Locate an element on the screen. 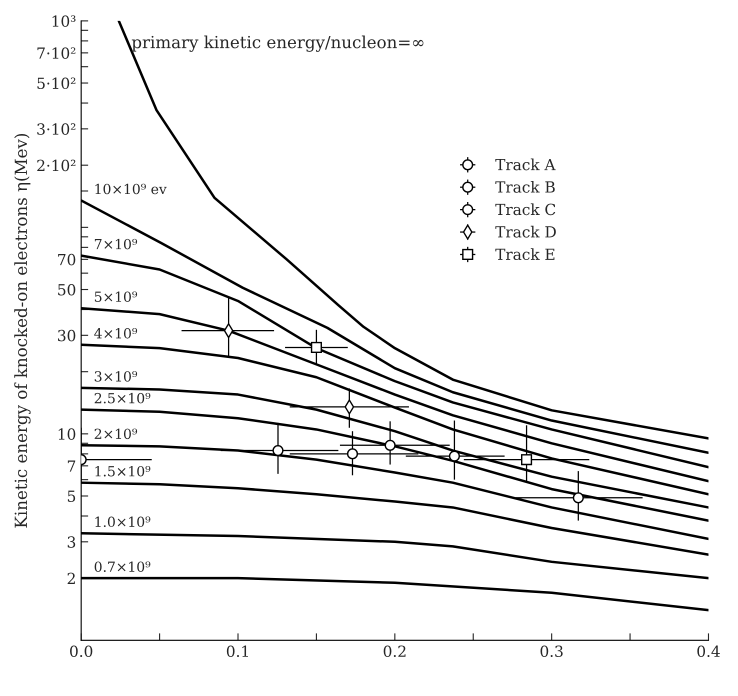 Image resolution: width=738 pixels, height=696 pixels. series-label: 0.7×10⁹ is located at coordinates (122, 566).